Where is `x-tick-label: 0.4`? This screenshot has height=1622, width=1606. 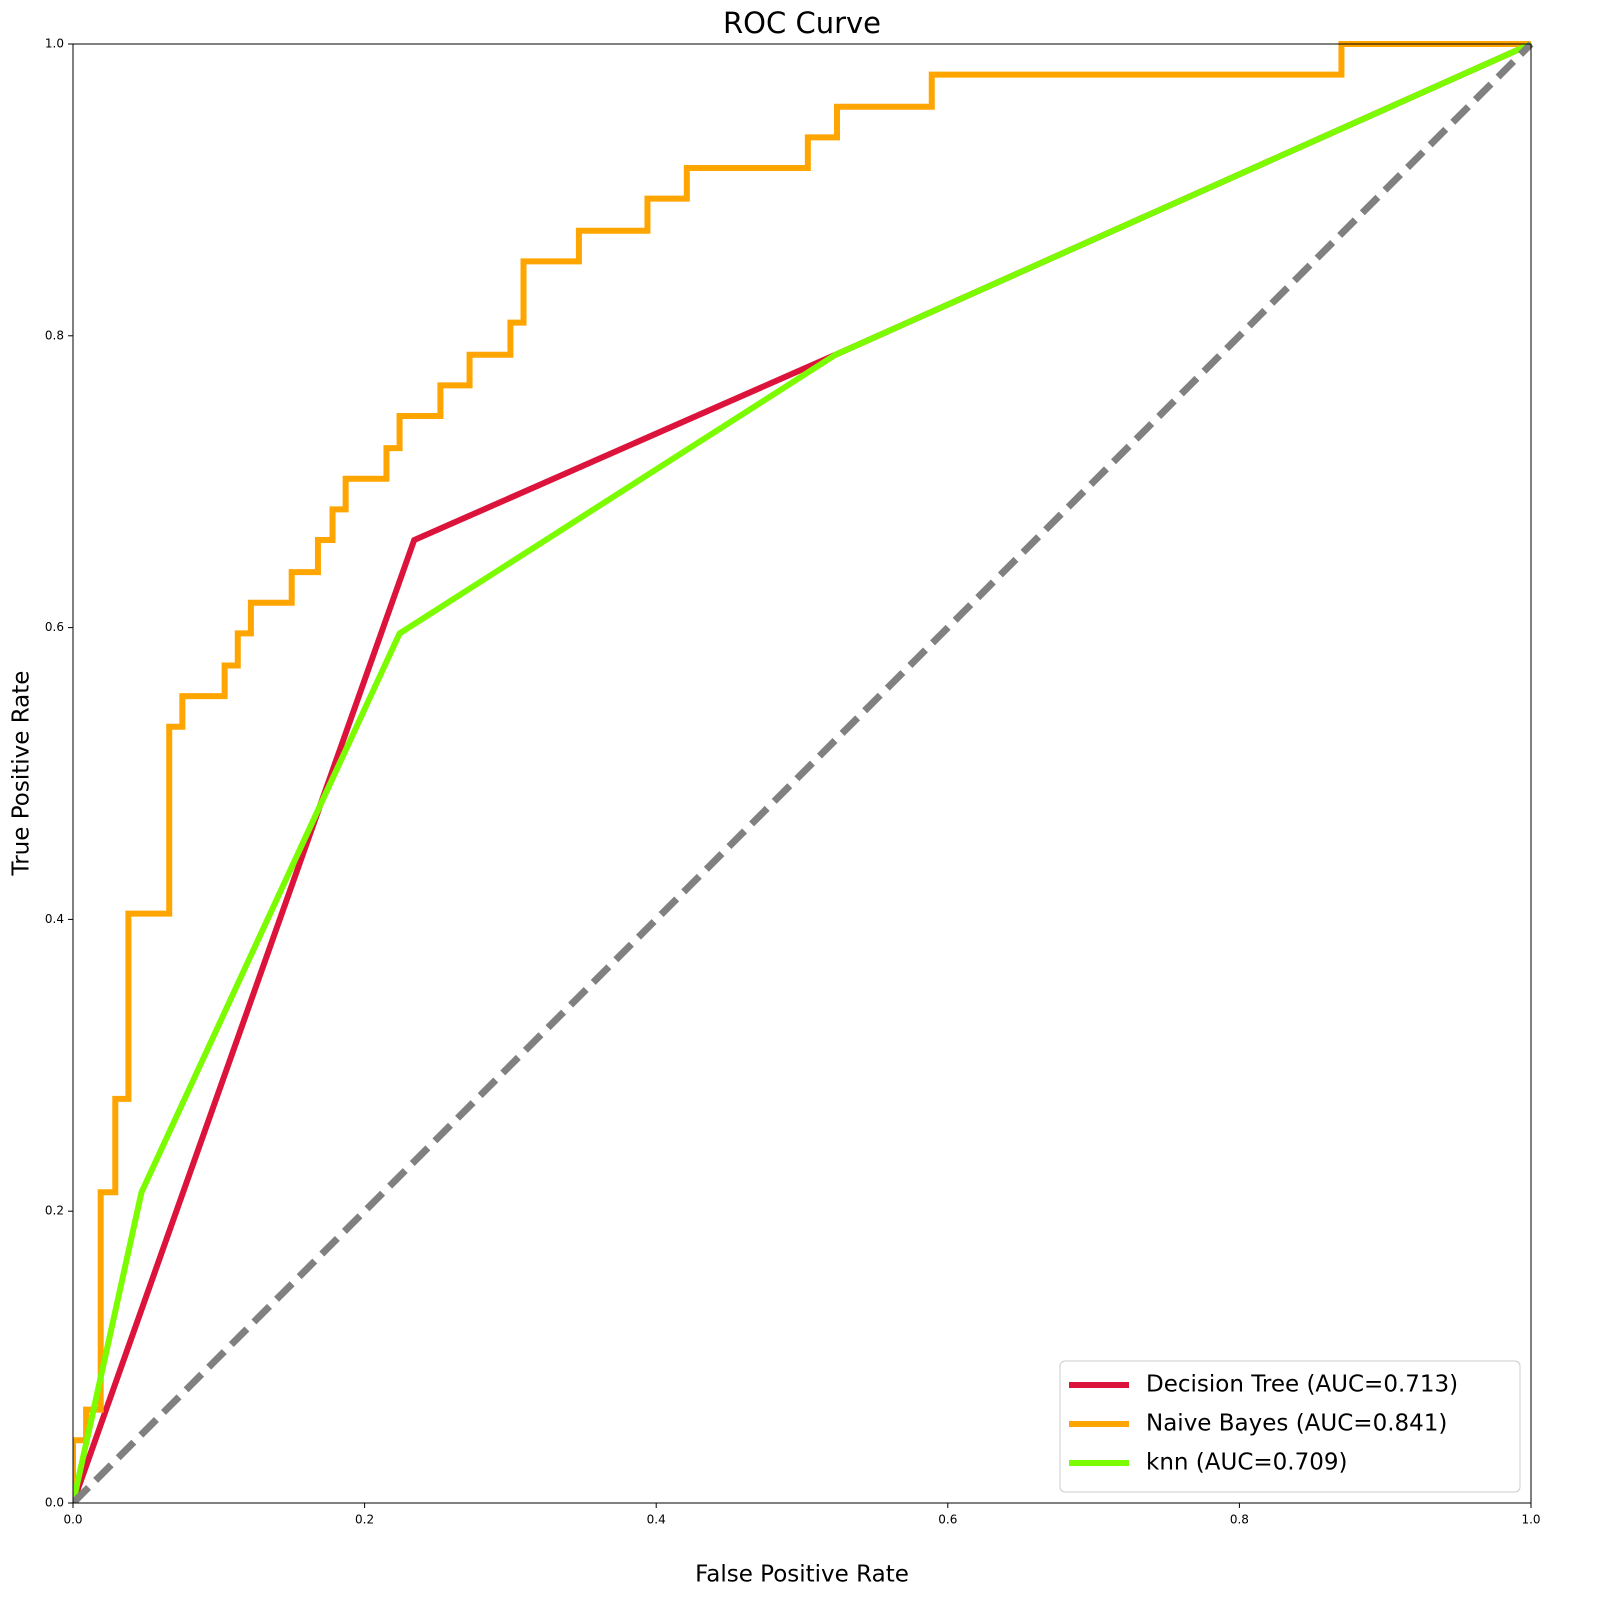 x-tick-label: 0.4 is located at coordinates (656, 1520).